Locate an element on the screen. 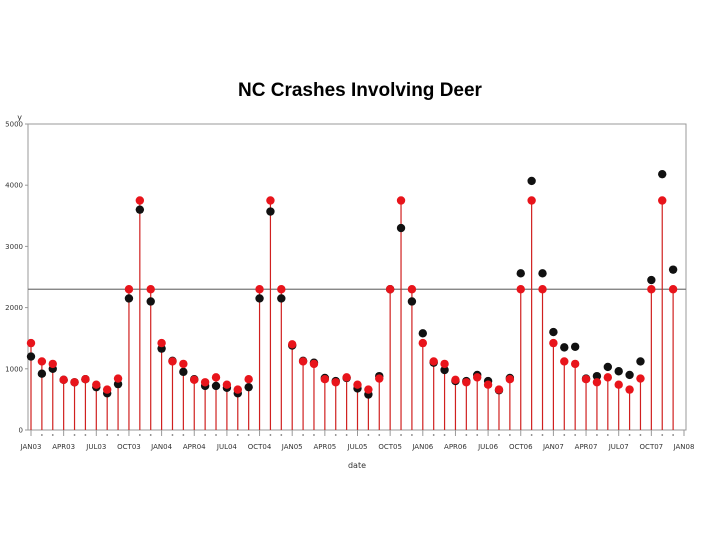 The height and width of the screenshot is (540, 720). y-tick-label: 1000 is located at coordinates (14, 369).